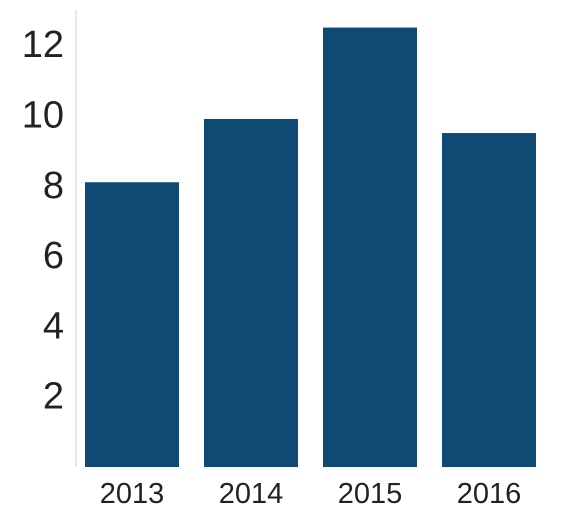 This screenshot has width=565, height=526. I want to click on x-axis: 2013 2014 2015 2016, so click(311, 494).